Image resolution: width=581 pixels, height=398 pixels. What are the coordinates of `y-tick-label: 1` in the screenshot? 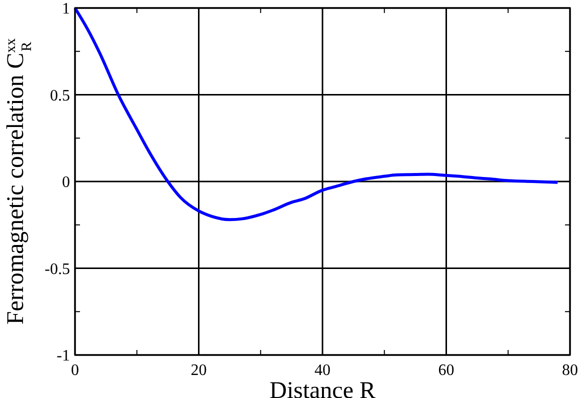 It's located at (66, 9).